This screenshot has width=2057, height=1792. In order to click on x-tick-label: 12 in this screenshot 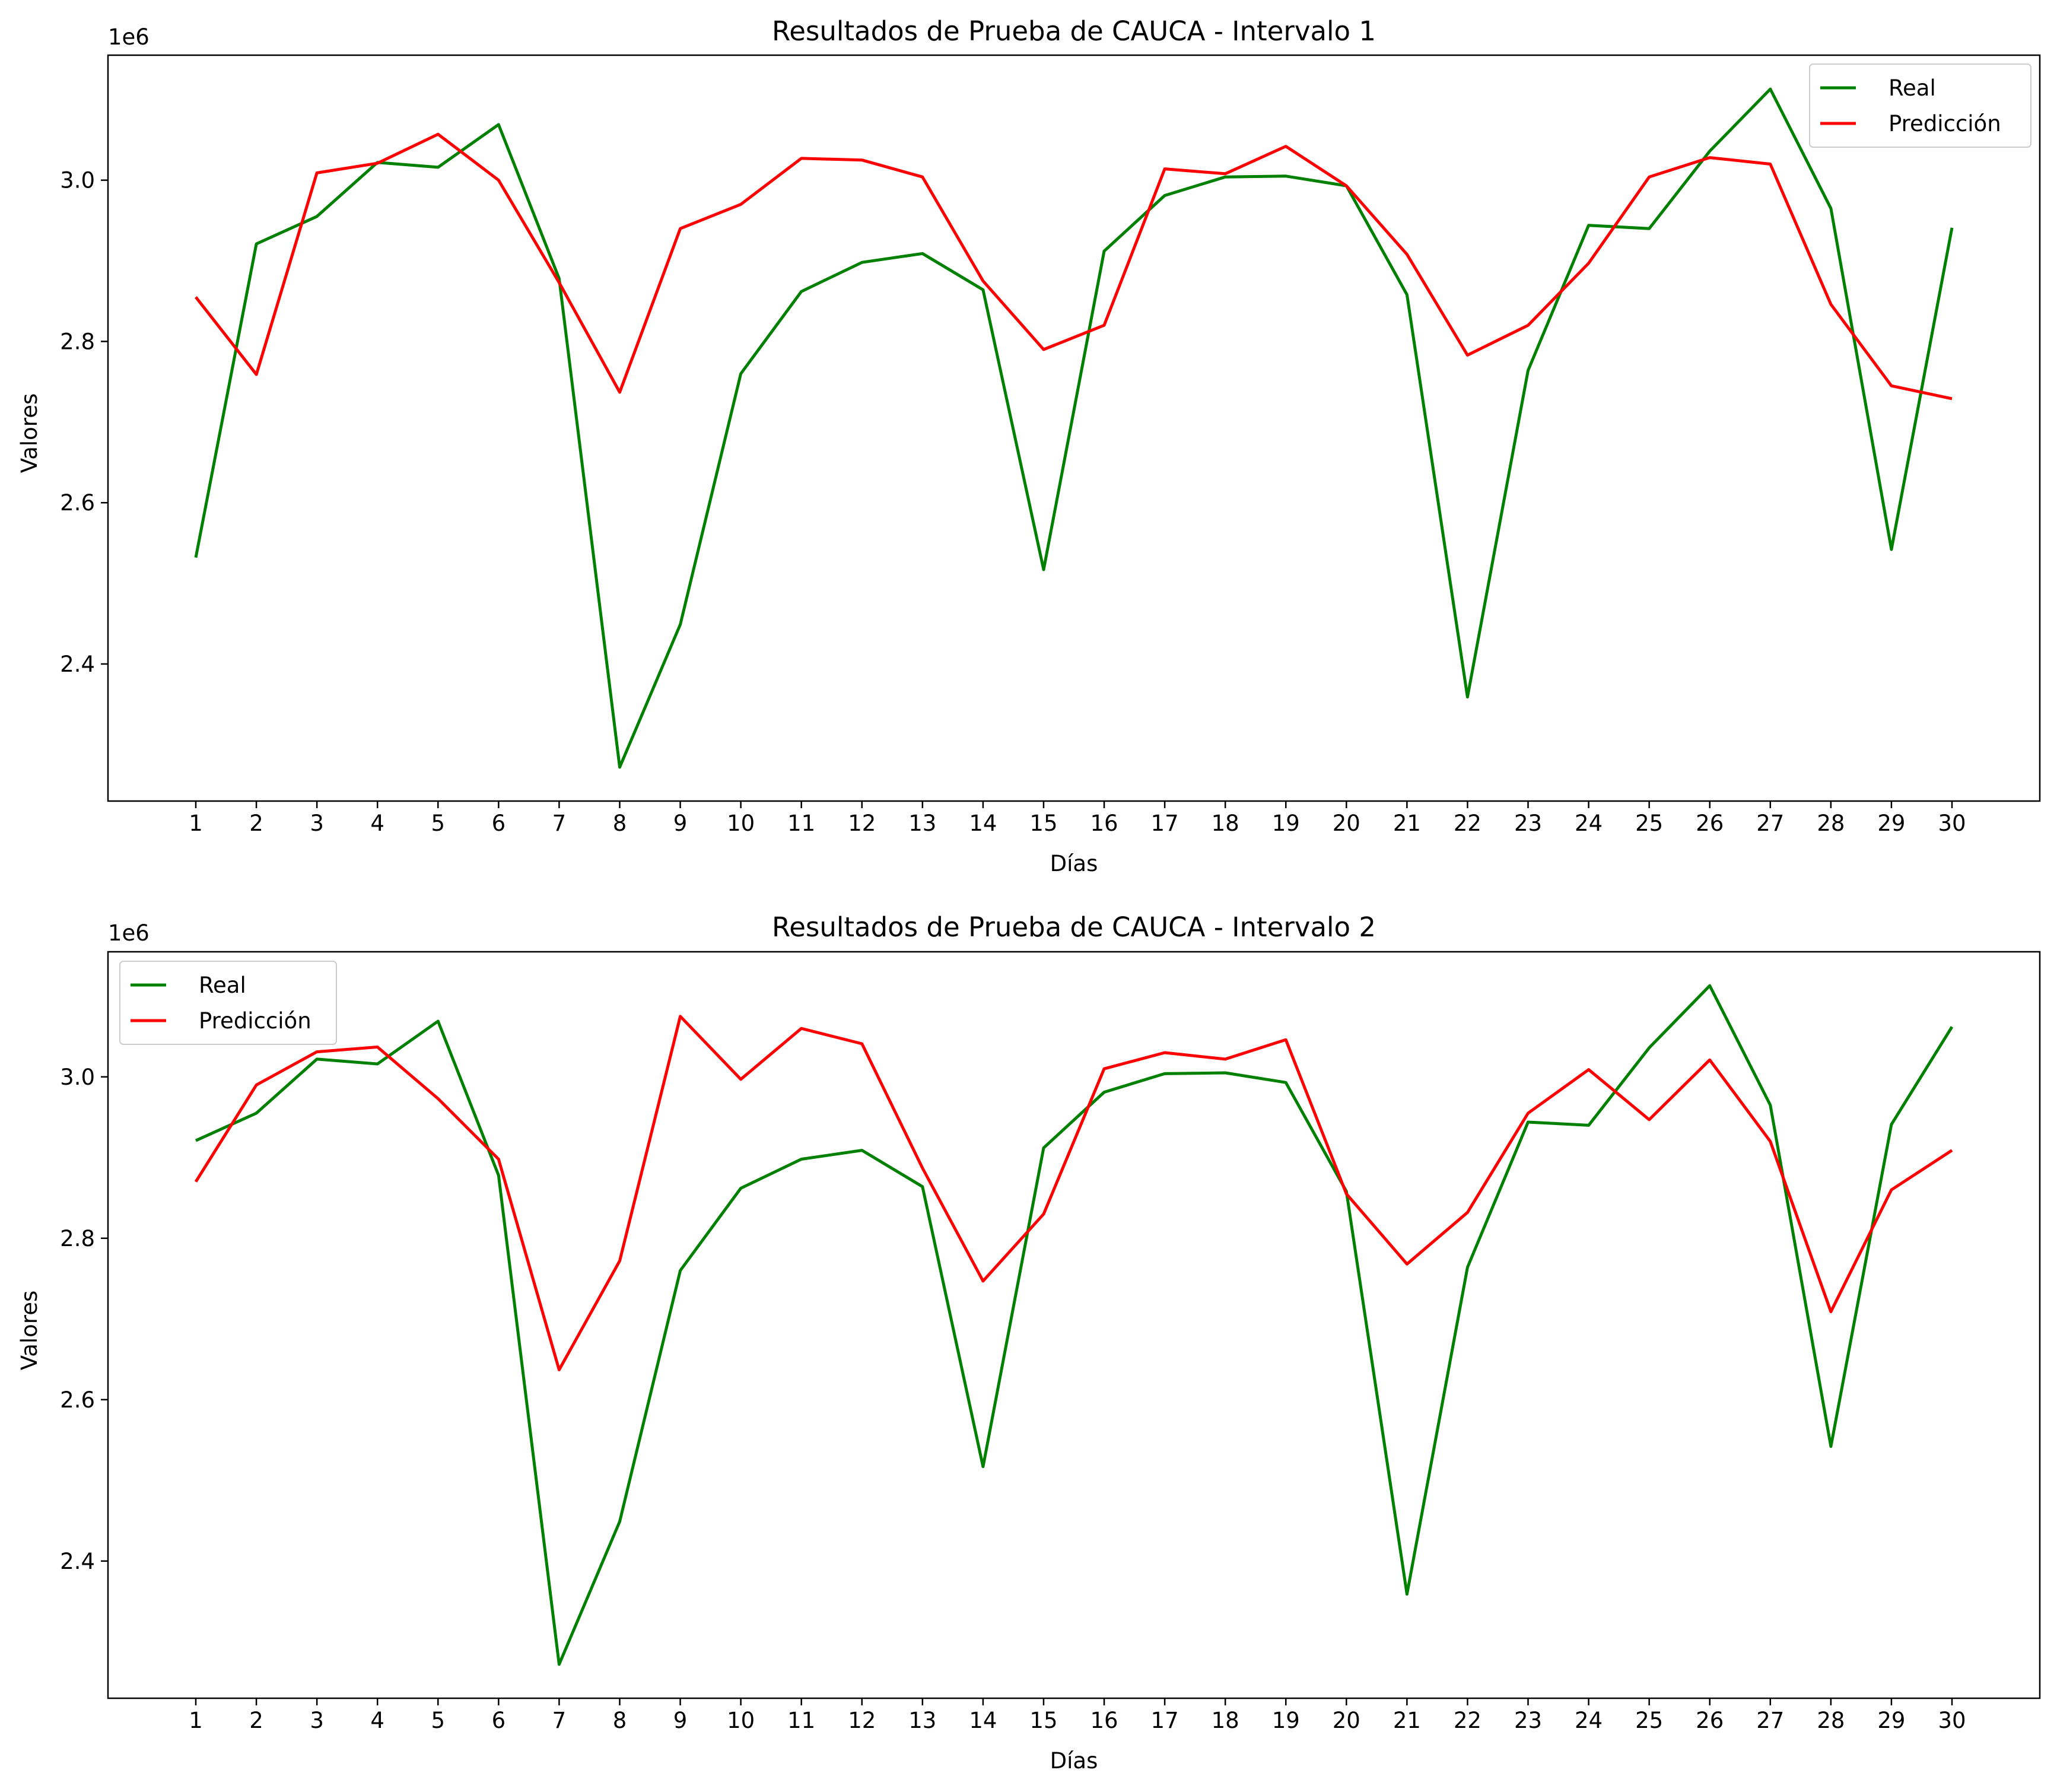, I will do `click(862, 824)`.